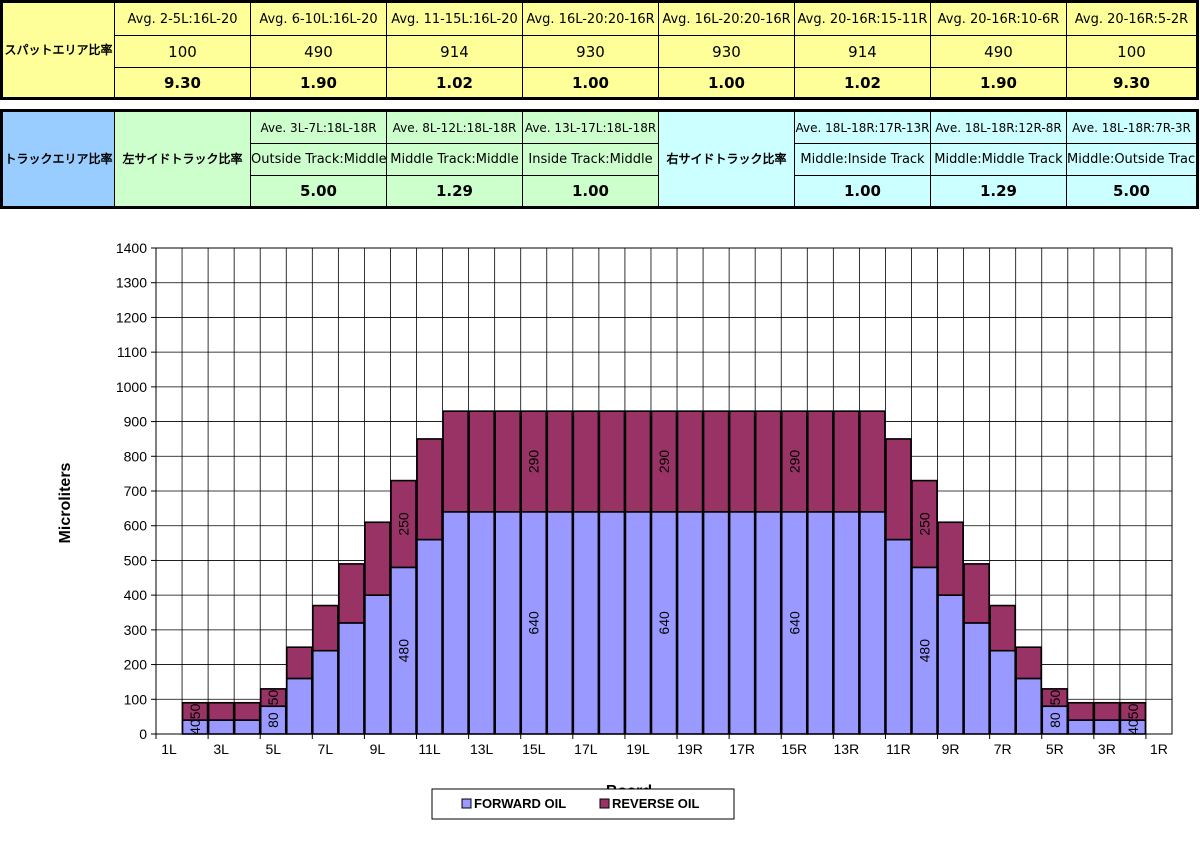 Image resolution: width=1200 pixels, height=847 pixels. What do you see at coordinates (454, 19) in the screenshot?
I see `spot-header: Avg. 11-15L:16L-20` at bounding box center [454, 19].